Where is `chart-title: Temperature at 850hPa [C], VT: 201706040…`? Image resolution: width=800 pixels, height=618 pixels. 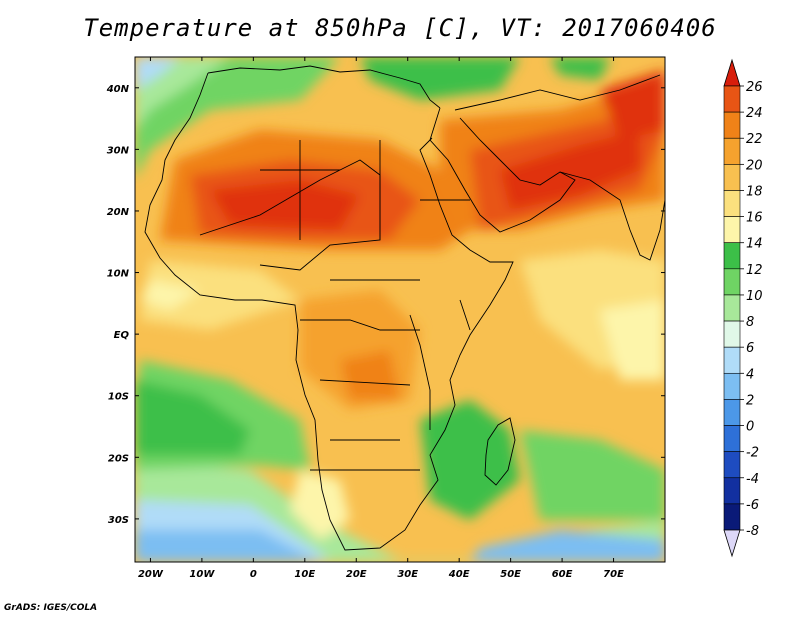 chart-title: Temperature at 850hPa [C], VT: 201706040… is located at coordinates (400, 28).